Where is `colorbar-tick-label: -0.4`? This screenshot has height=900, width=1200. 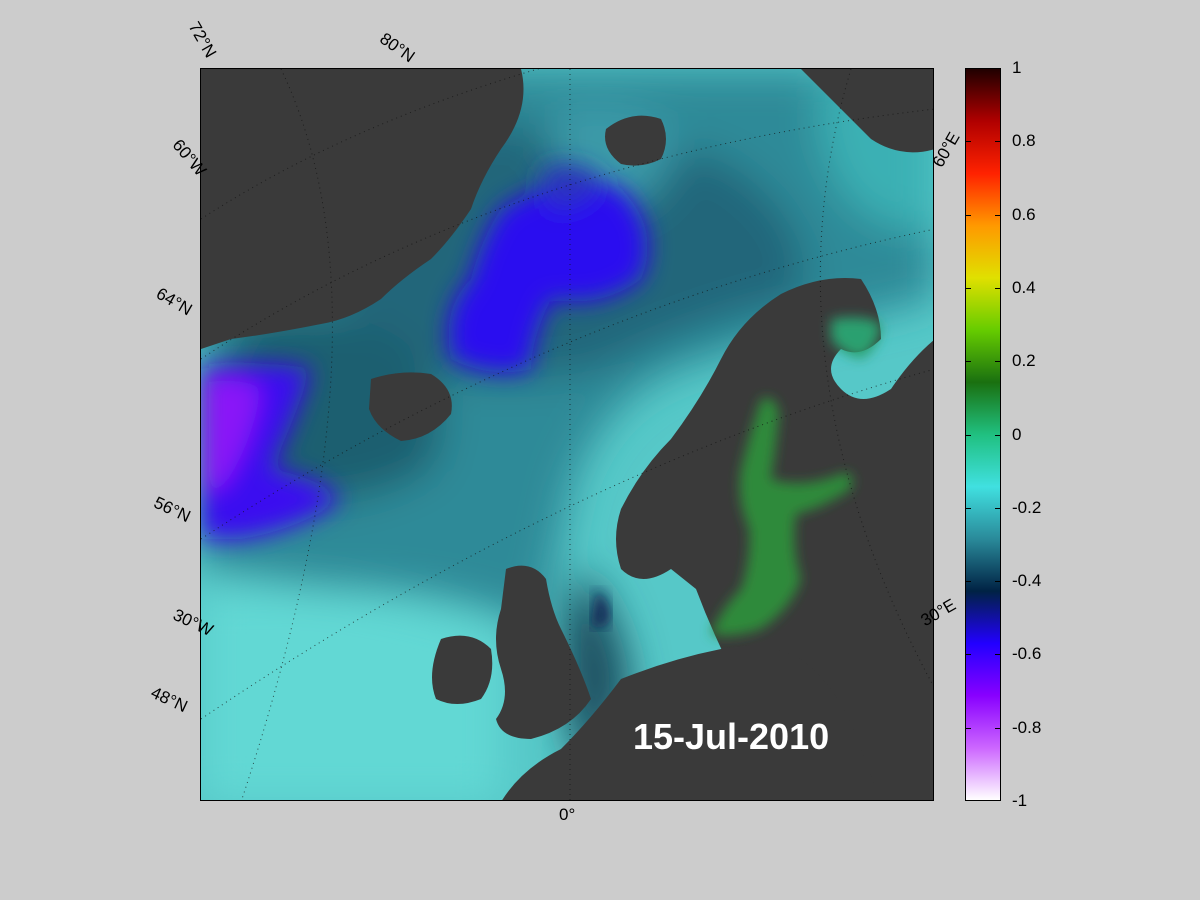
colorbar-tick-label: -0.4 is located at coordinates (1027, 581).